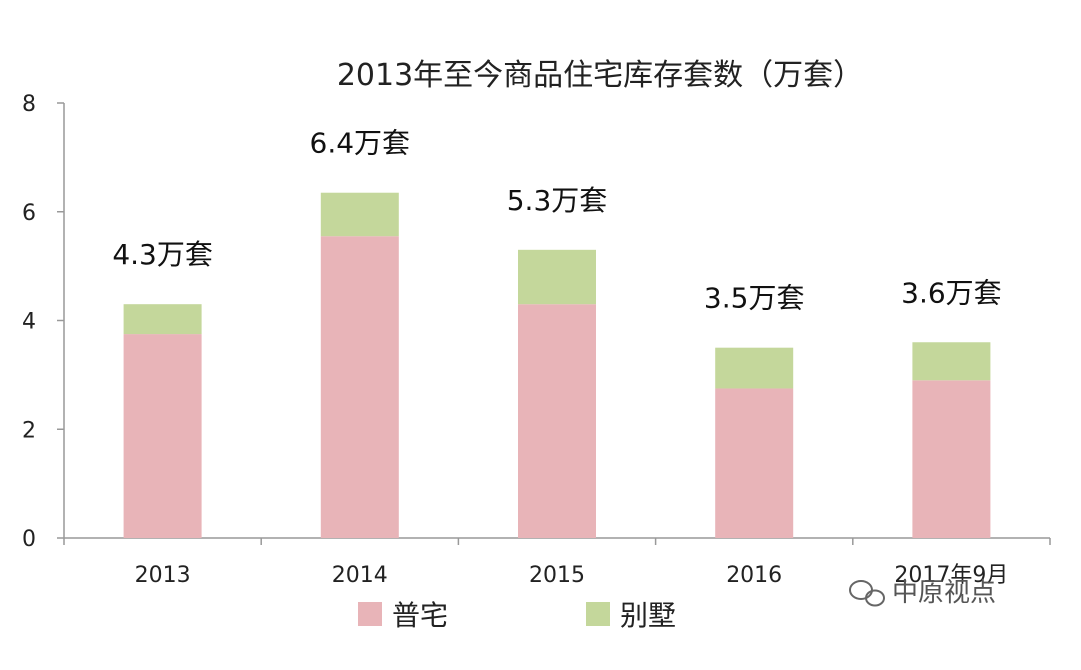  I want to click on legend-label-putong: 普宅, so click(420, 615).